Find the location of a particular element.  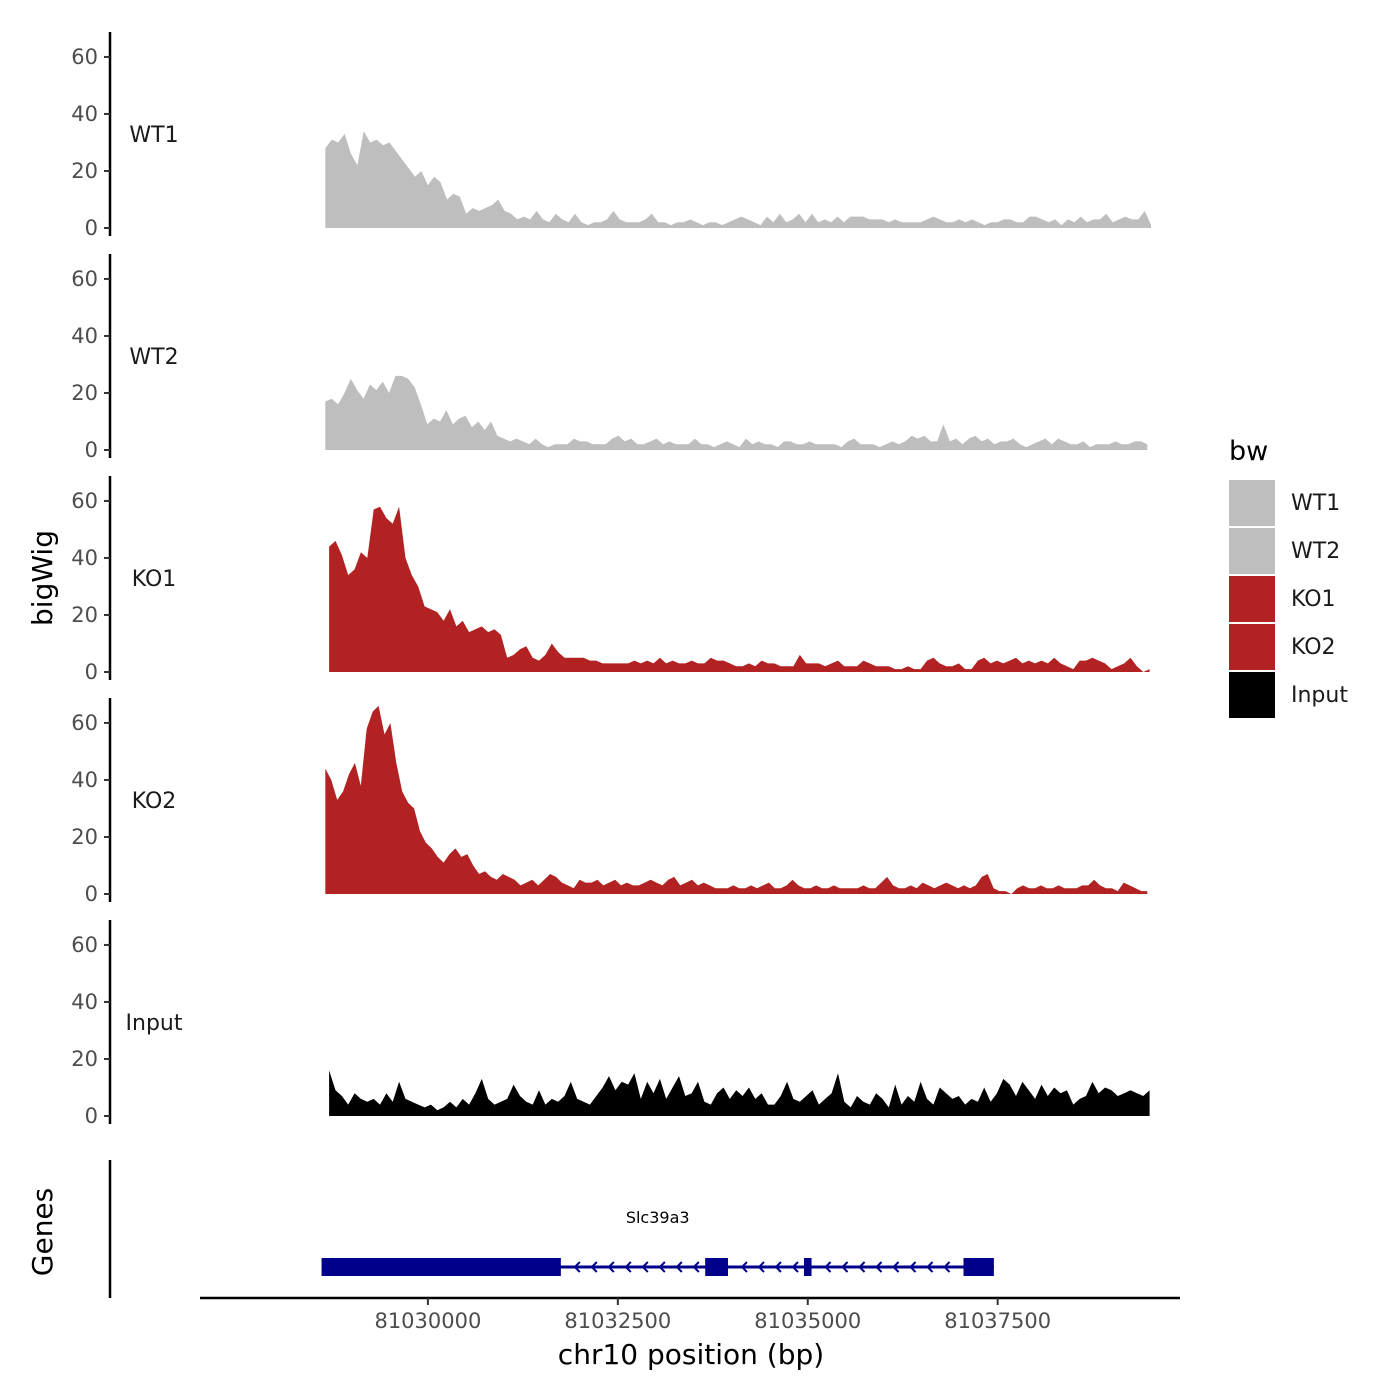

track-label-ko2: KO2 is located at coordinates (154, 801).